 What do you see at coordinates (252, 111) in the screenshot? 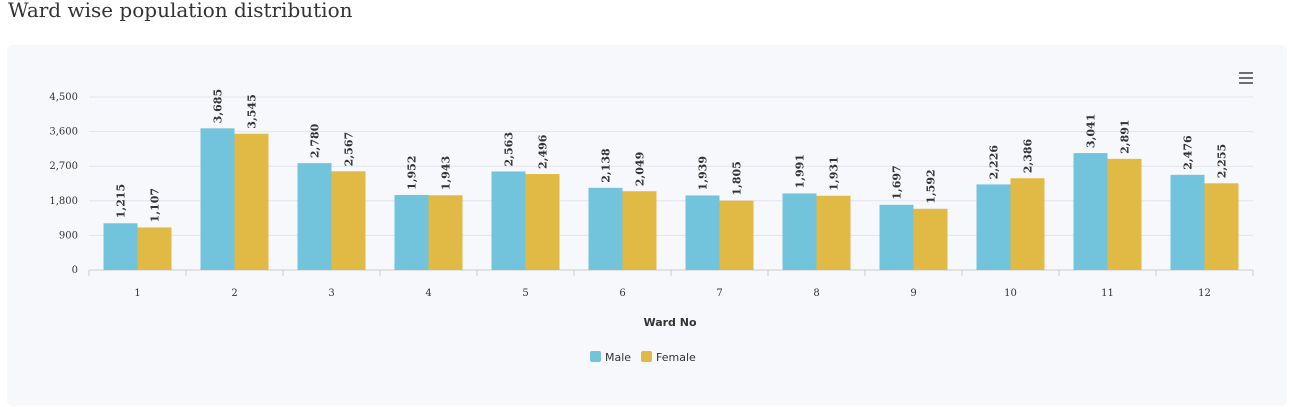
I see `female-data-label: 3,545` at bounding box center [252, 111].